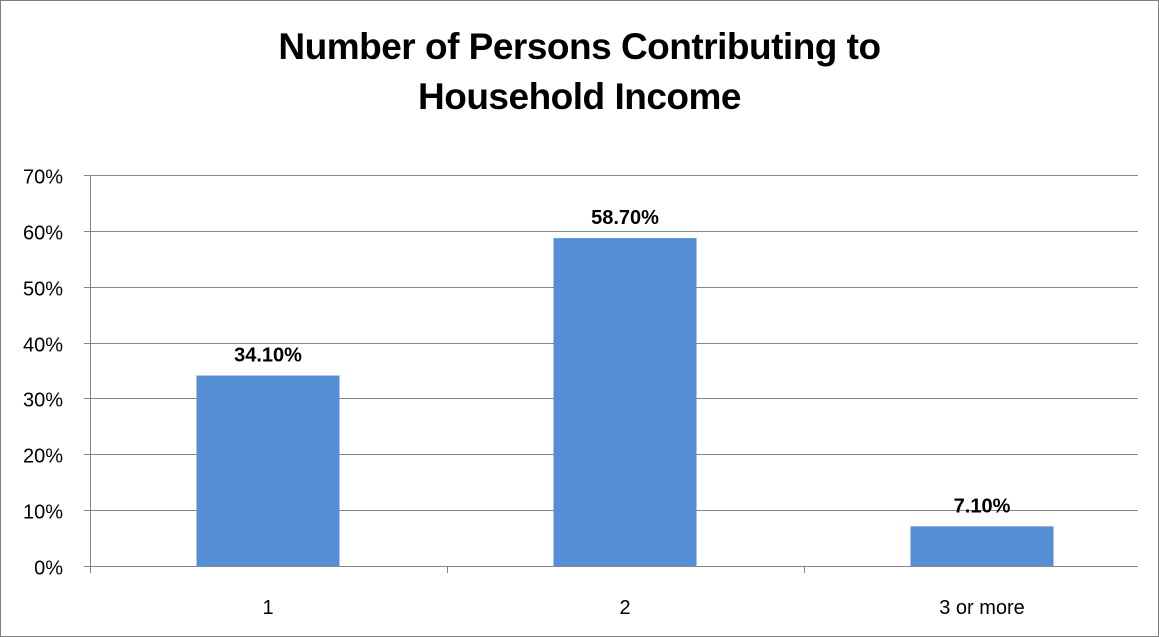 This screenshot has height=637, width=1159. I want to click on chart-title-line-2: Household Income, so click(579, 96).